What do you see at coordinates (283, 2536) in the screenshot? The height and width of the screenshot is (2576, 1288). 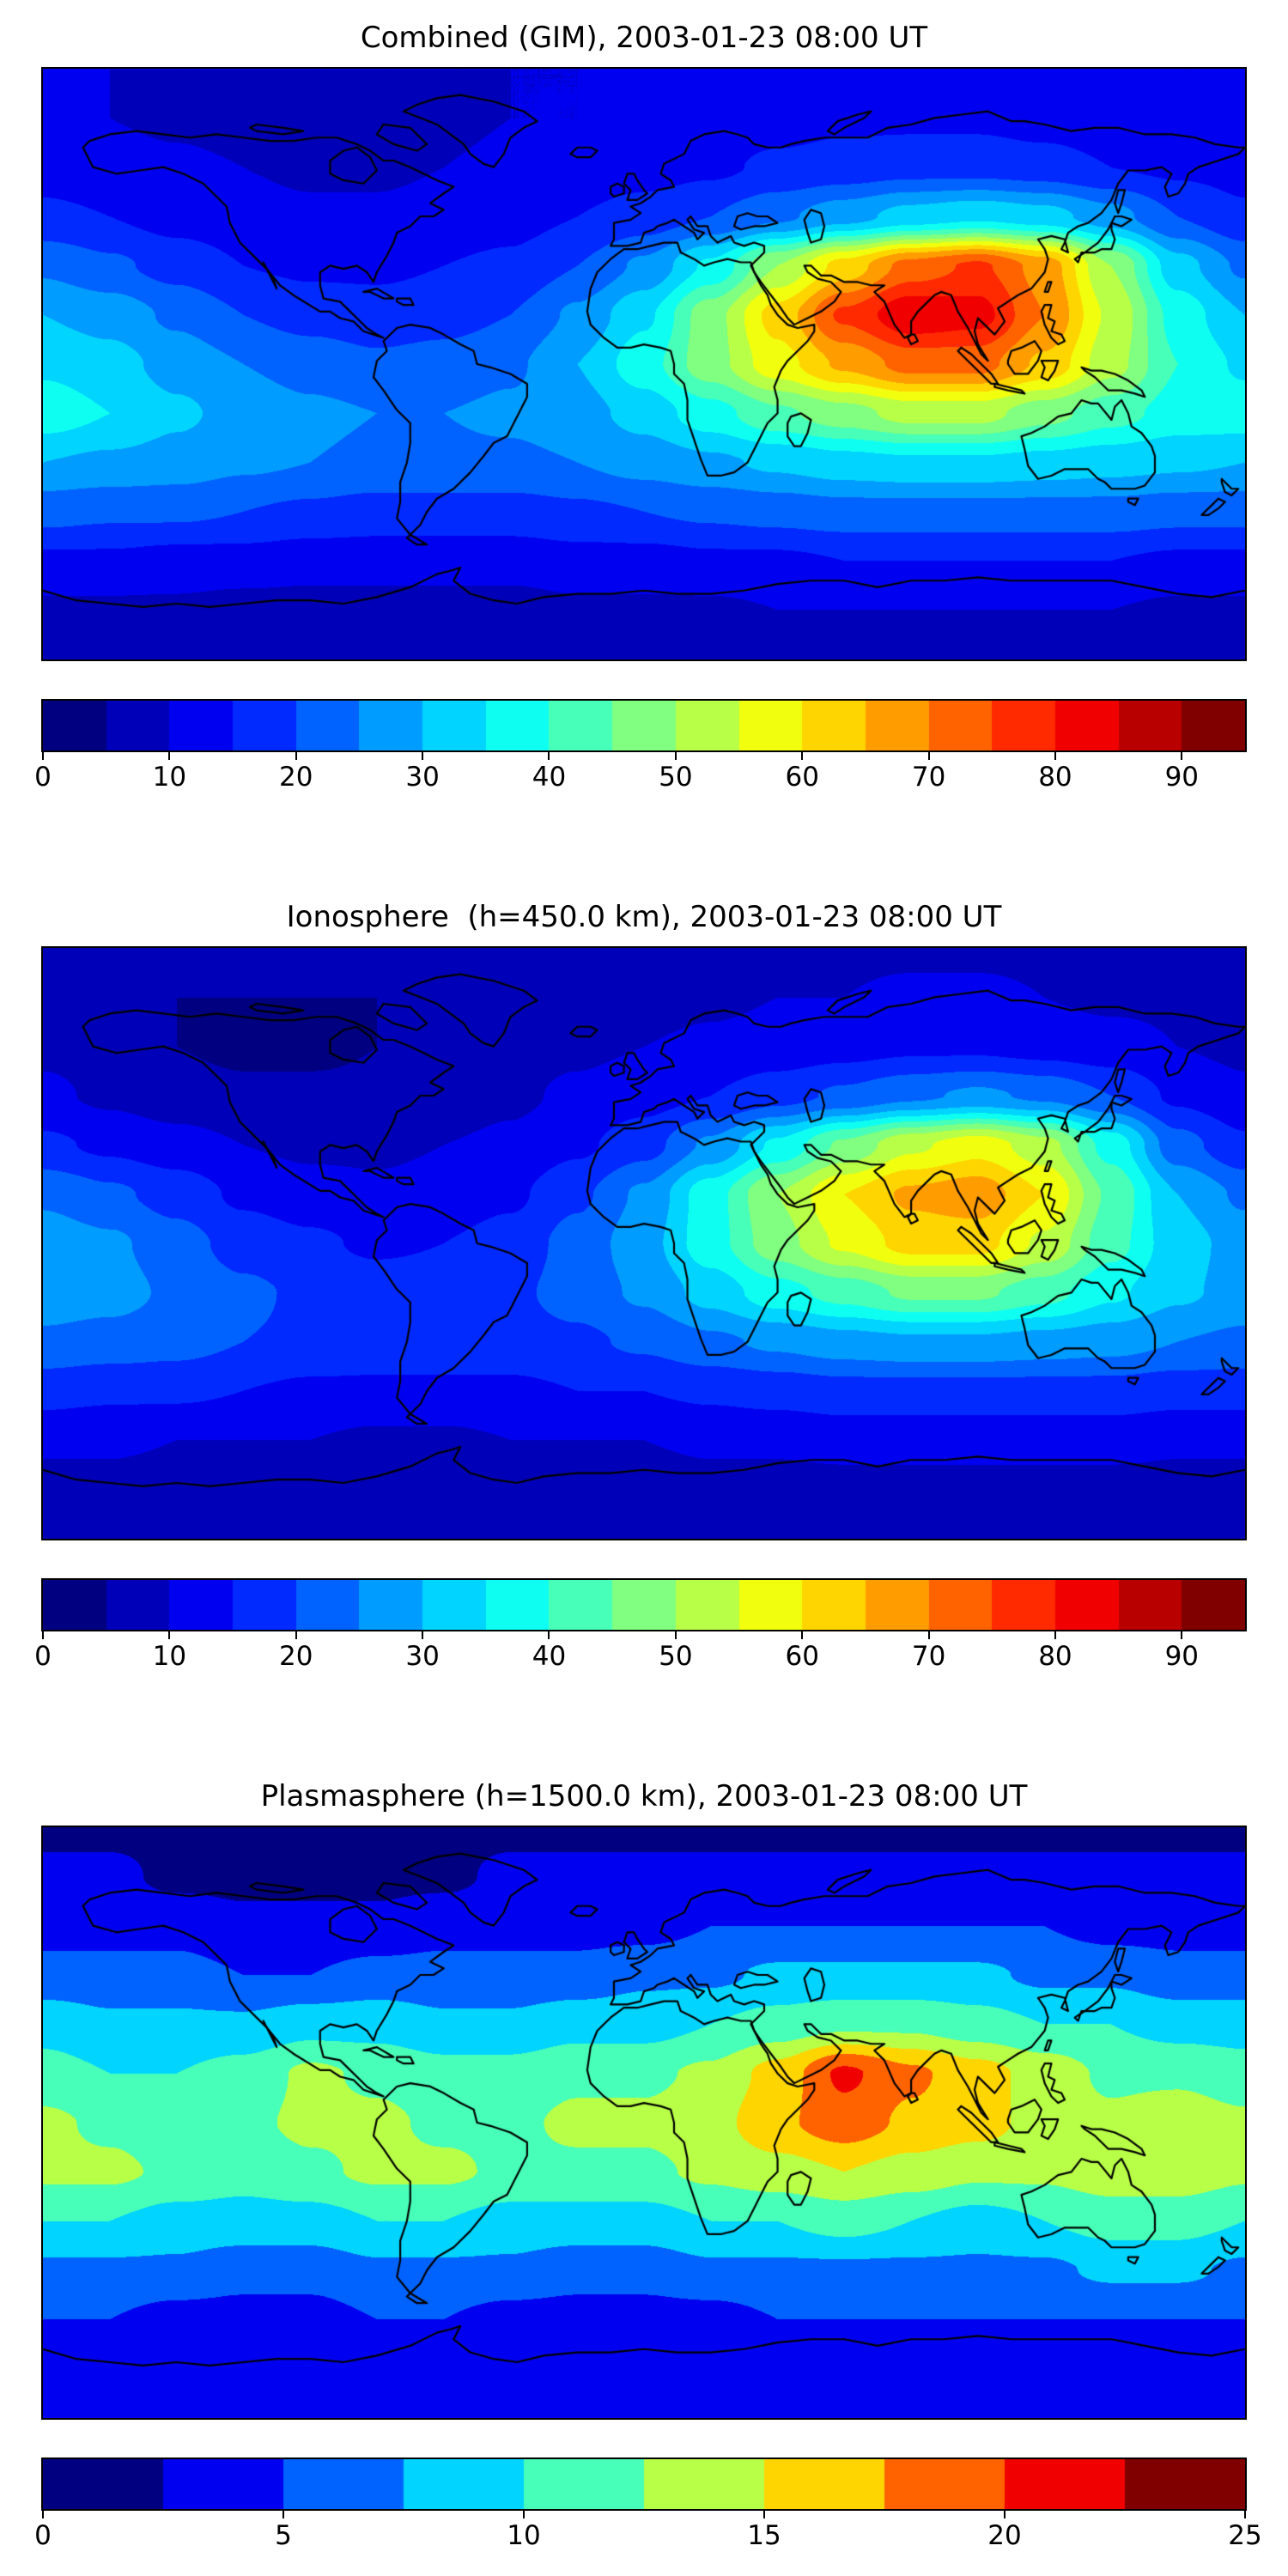 I see `colorbar-tick-label: 5` at bounding box center [283, 2536].